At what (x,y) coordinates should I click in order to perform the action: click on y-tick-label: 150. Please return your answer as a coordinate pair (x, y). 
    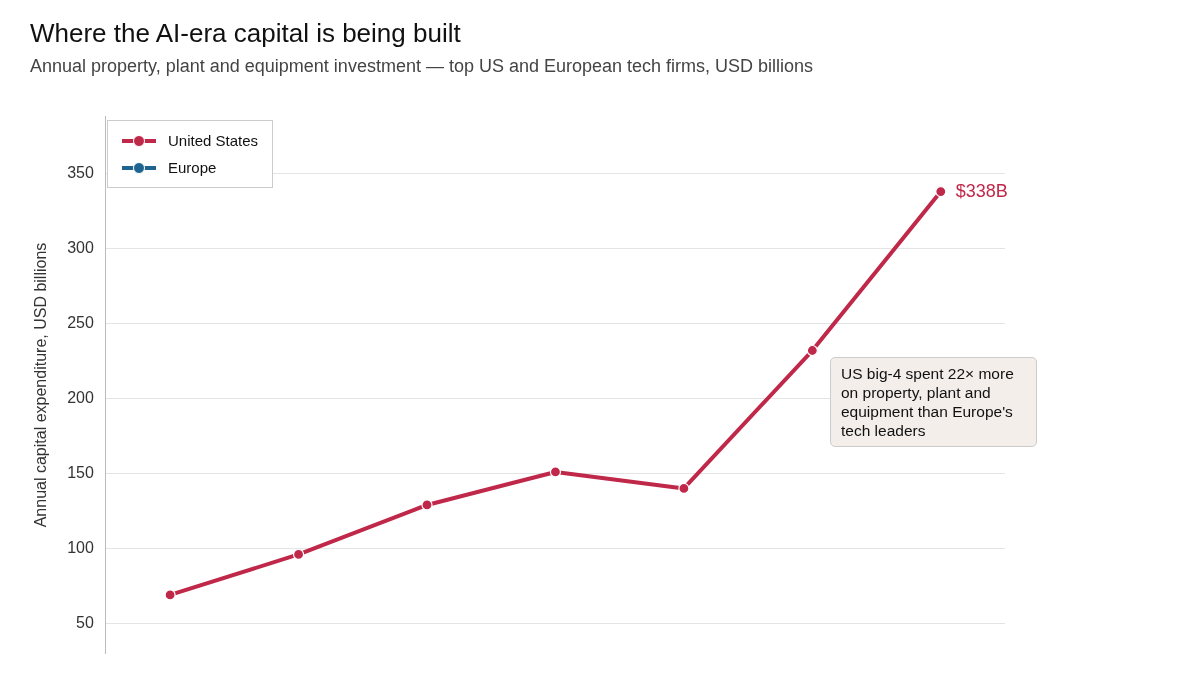
    Looking at the image, I should click on (80, 472).